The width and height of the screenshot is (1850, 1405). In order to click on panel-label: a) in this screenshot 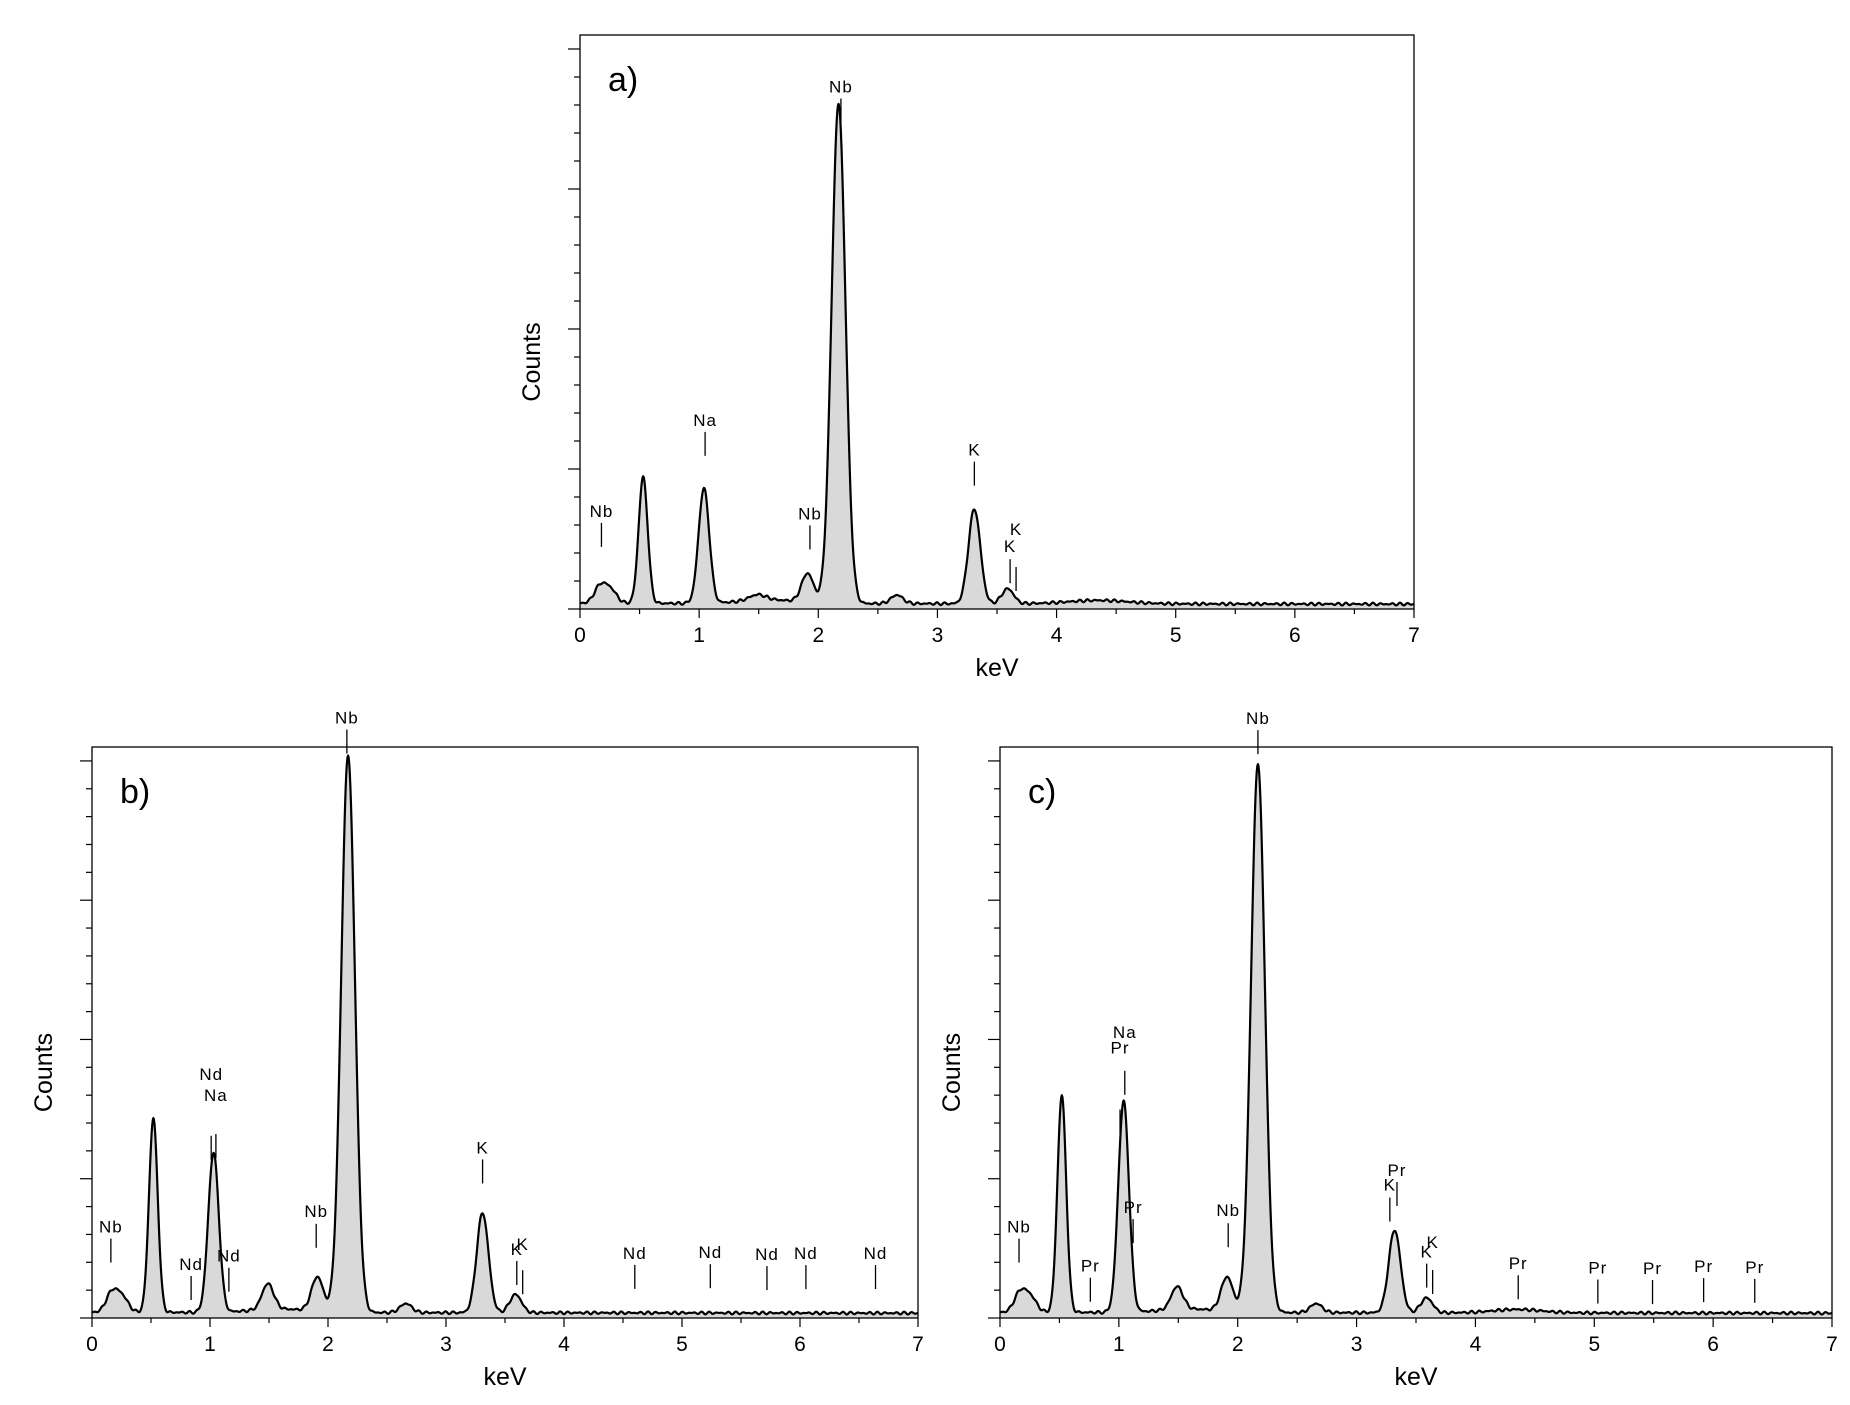, I will do `click(623, 80)`.